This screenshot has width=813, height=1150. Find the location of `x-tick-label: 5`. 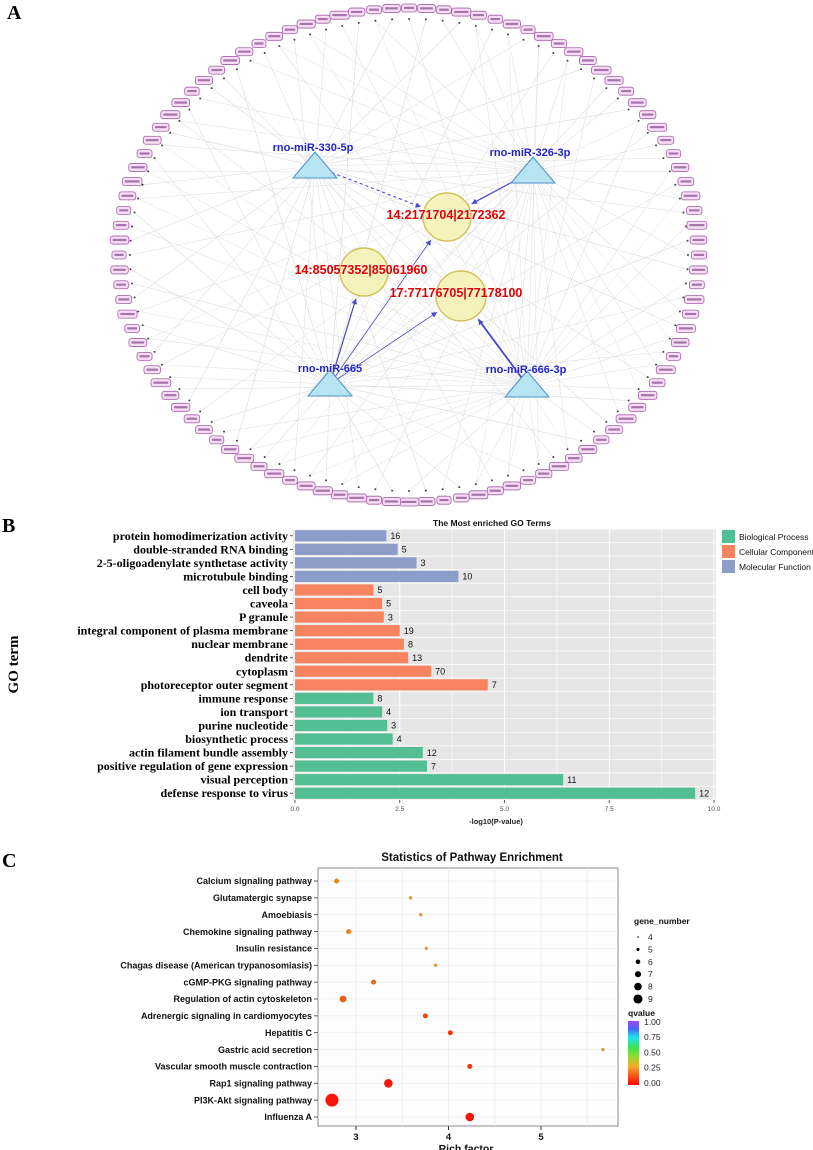

x-tick-label: 5 is located at coordinates (541, 1137).